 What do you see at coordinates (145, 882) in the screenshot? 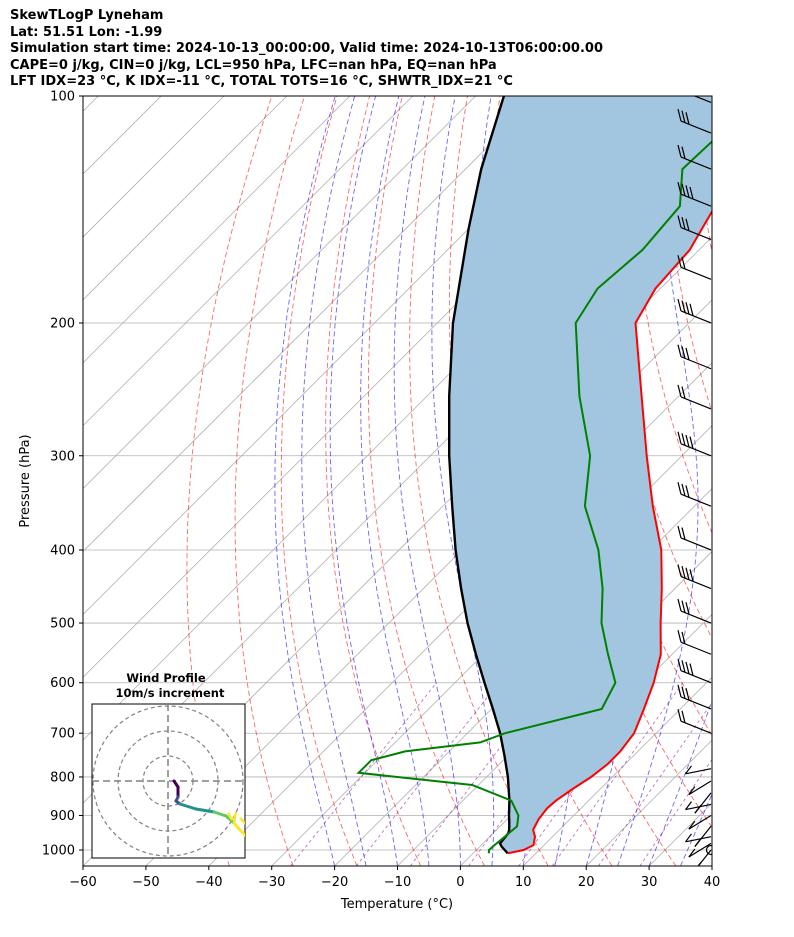
I see `x-tick-label: −50` at bounding box center [145, 882].